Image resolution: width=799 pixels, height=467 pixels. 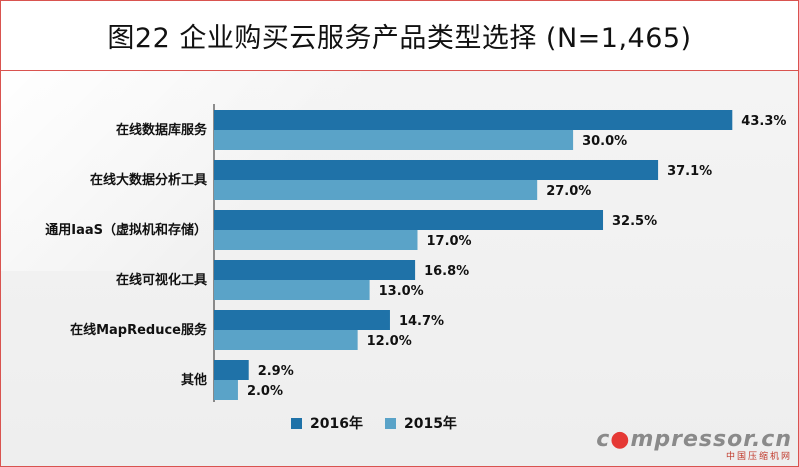 I want to click on data-label: 14.7%, so click(x=421, y=321).